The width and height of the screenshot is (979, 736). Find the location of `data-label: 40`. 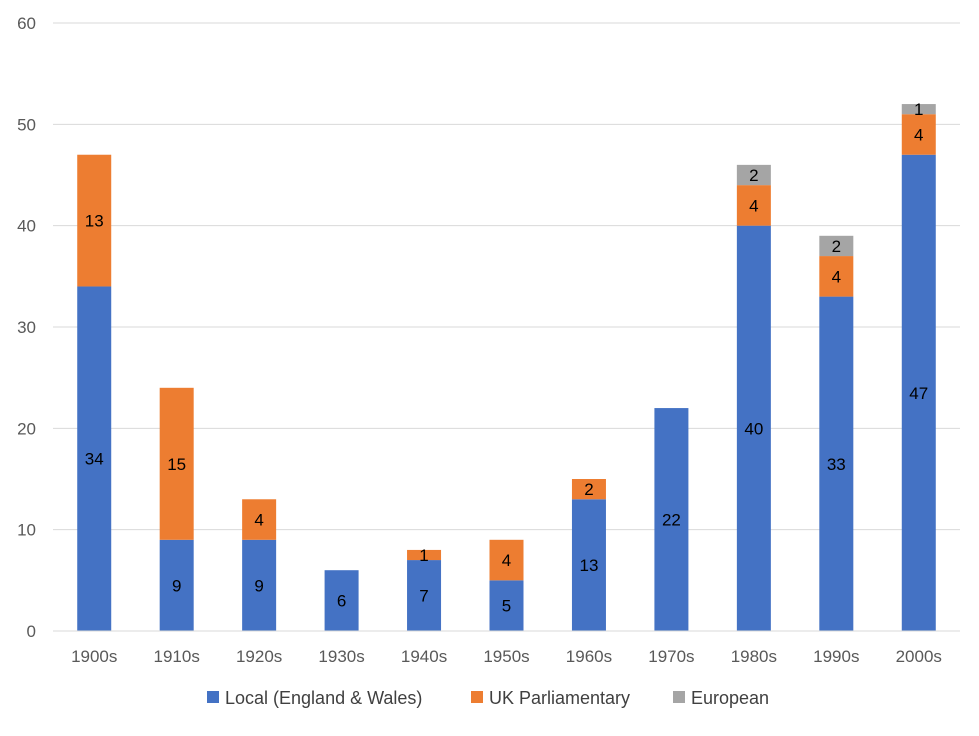

data-label: 40 is located at coordinates (753, 428).